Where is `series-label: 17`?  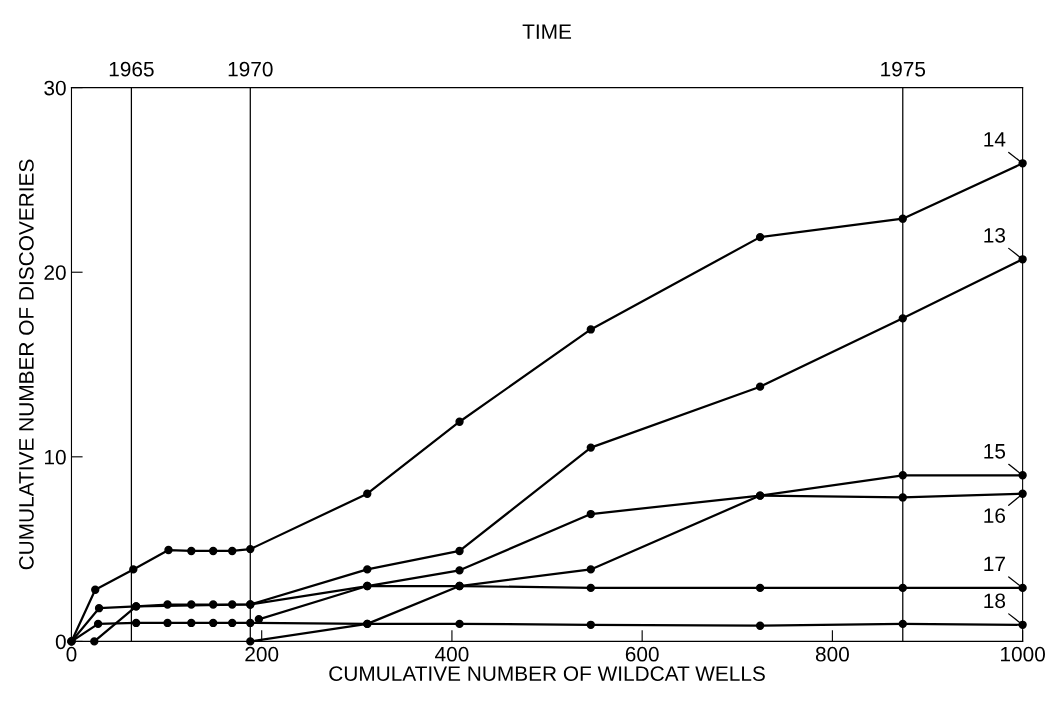 series-label: 17 is located at coordinates (994, 564).